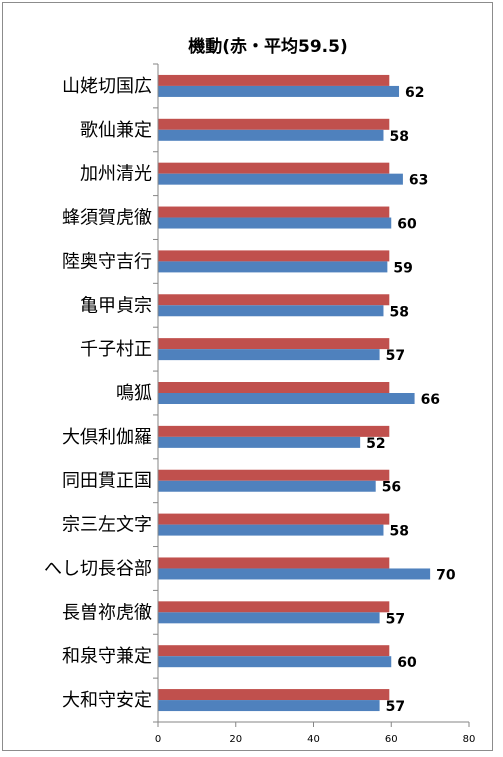 This screenshot has height=757, width=503. What do you see at coordinates (107, 700) in the screenshot?
I see `category-label: 大和守安定` at bounding box center [107, 700].